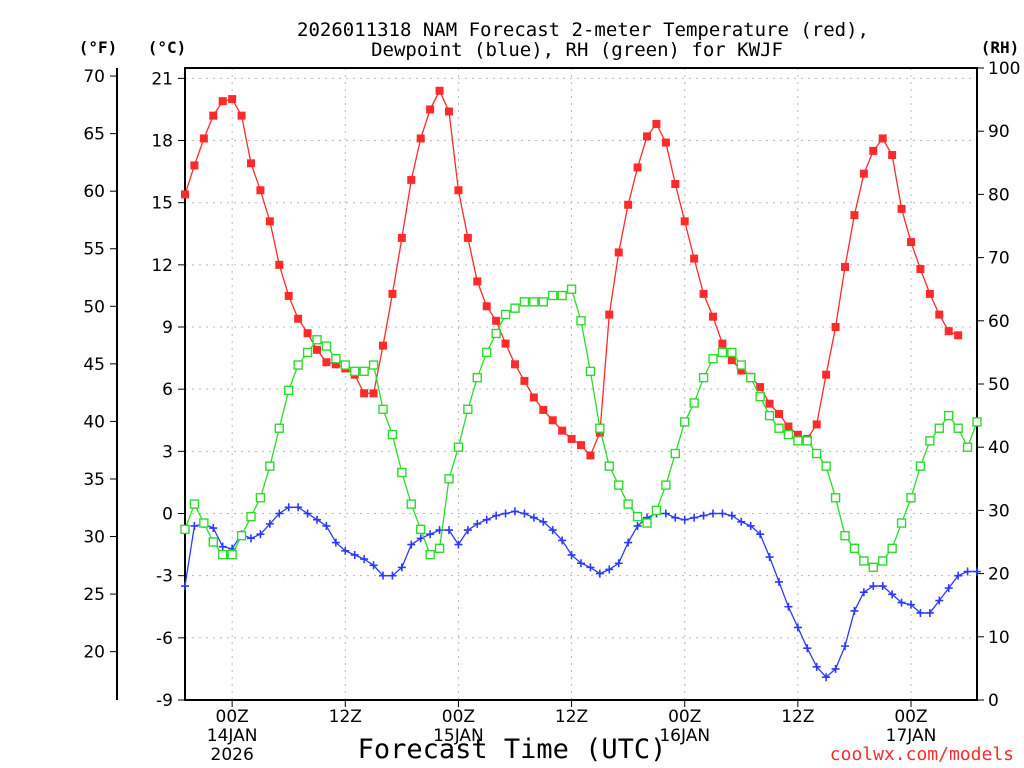 This screenshot has width=1024, height=768. Describe the element at coordinates (94, 422) in the screenshot. I see `fahrenheit-tick-label: 40` at that location.